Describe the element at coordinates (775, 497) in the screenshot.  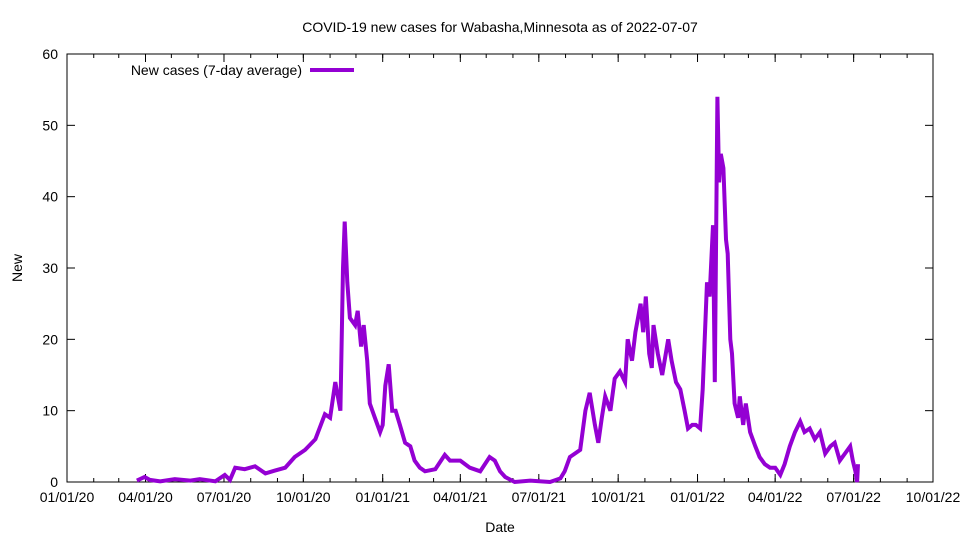
I see `x-tick-label: 04/01/22` at that location.